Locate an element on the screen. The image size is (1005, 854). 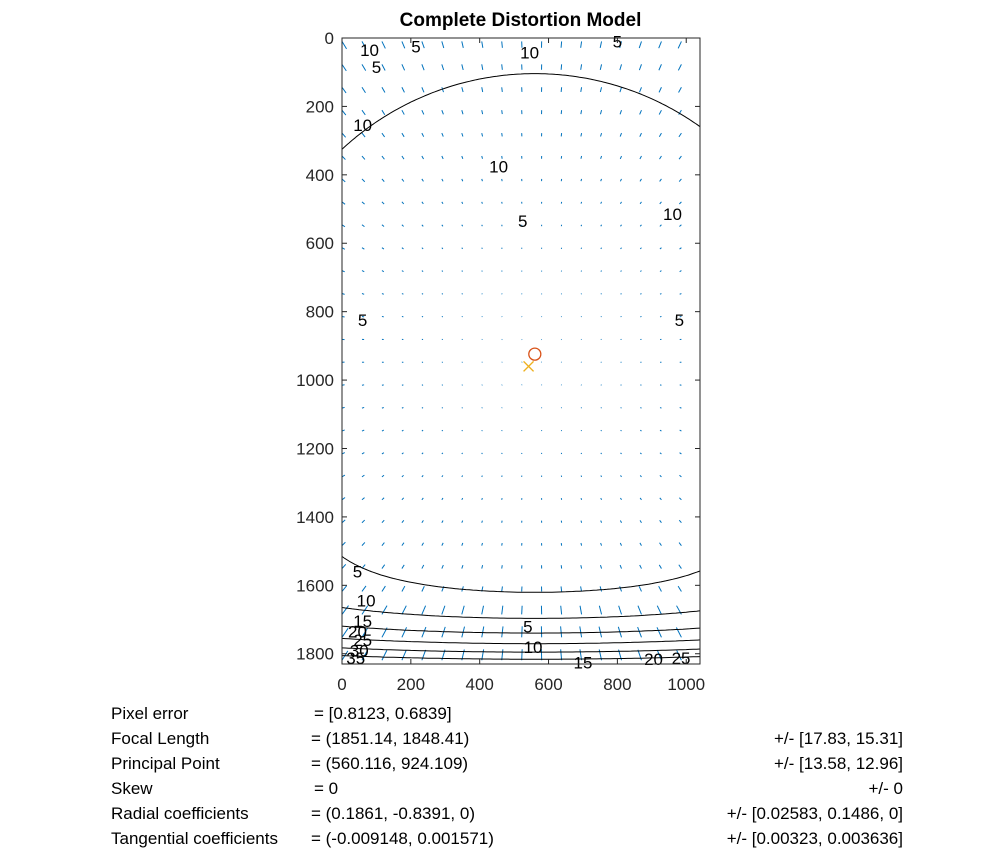
param-name: Pixel error is located at coordinates (149, 714).